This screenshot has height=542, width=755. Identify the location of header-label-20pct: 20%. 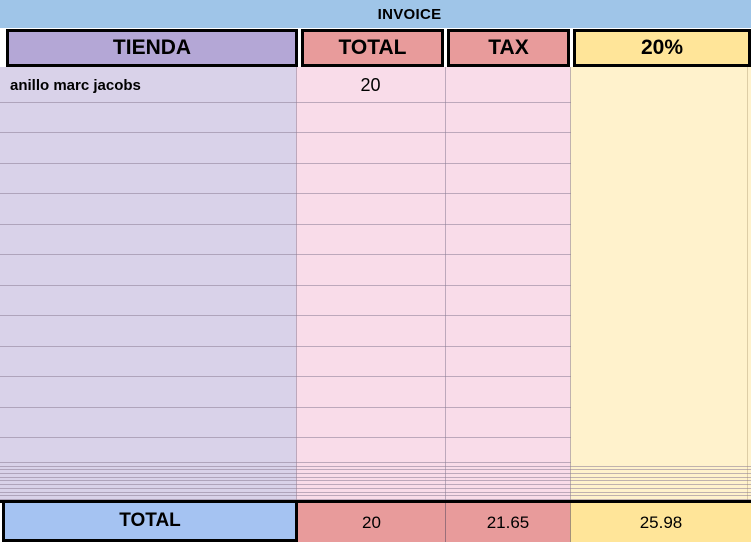
(662, 47).